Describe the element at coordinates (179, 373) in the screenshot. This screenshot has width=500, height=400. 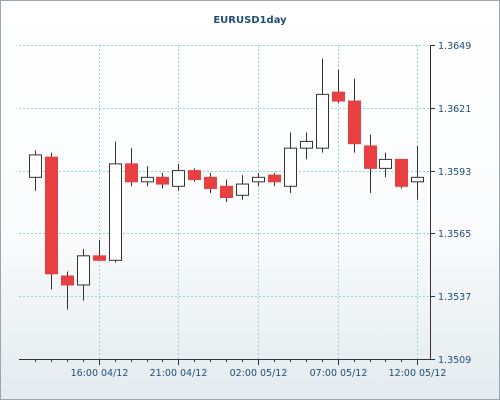
I see `x-tick-label: 21:00 04/12` at that location.